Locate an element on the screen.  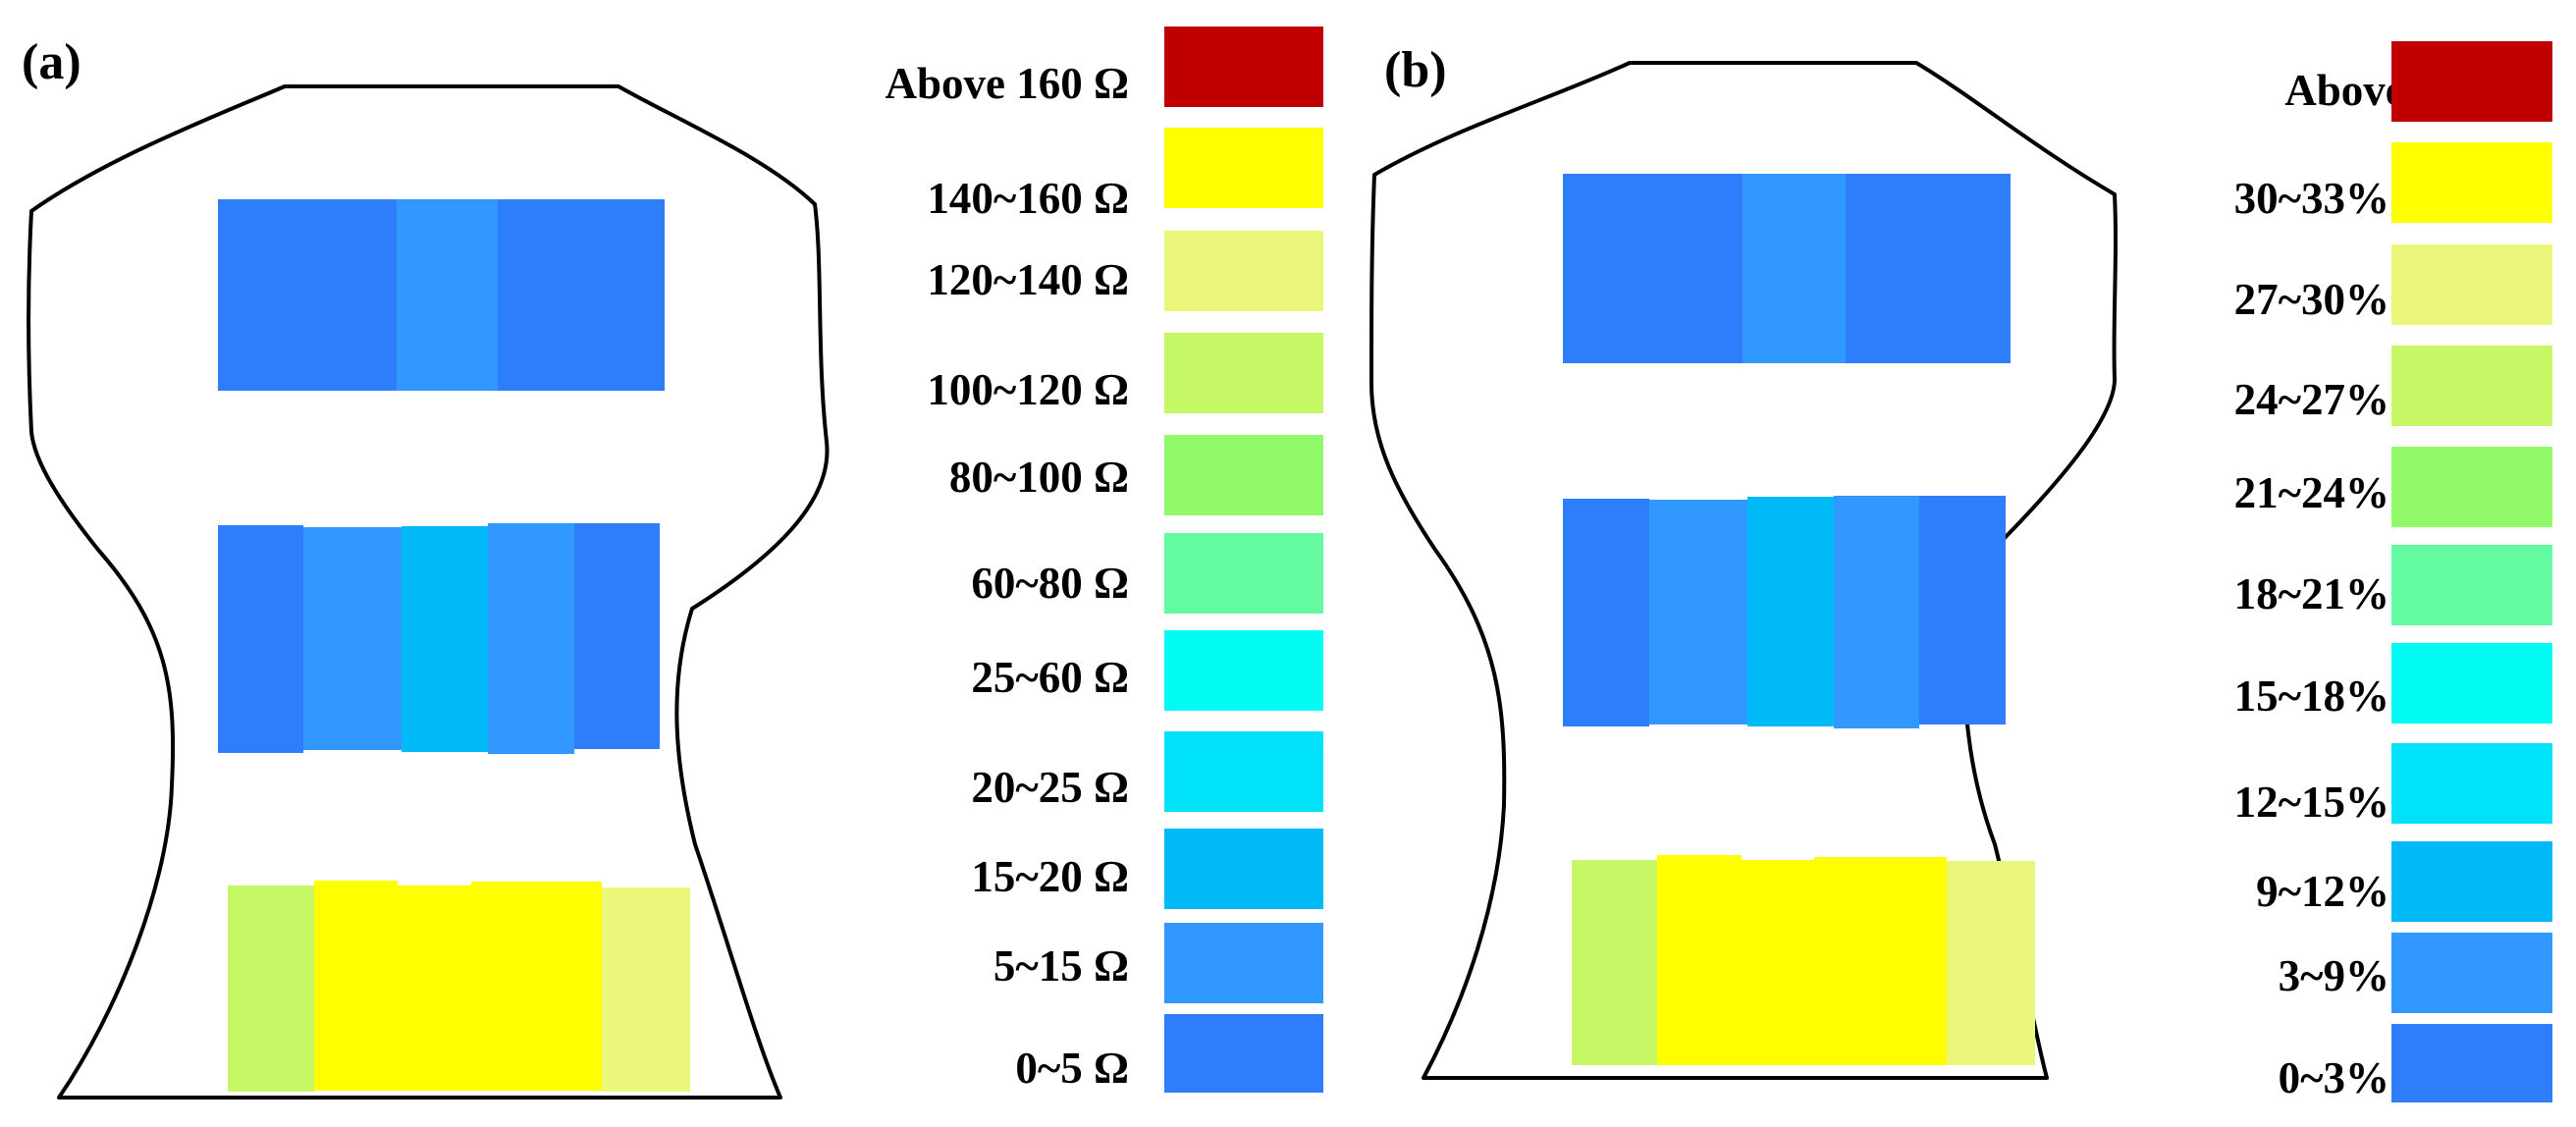
legend-label: Above 160 Ω is located at coordinates (1007, 83).